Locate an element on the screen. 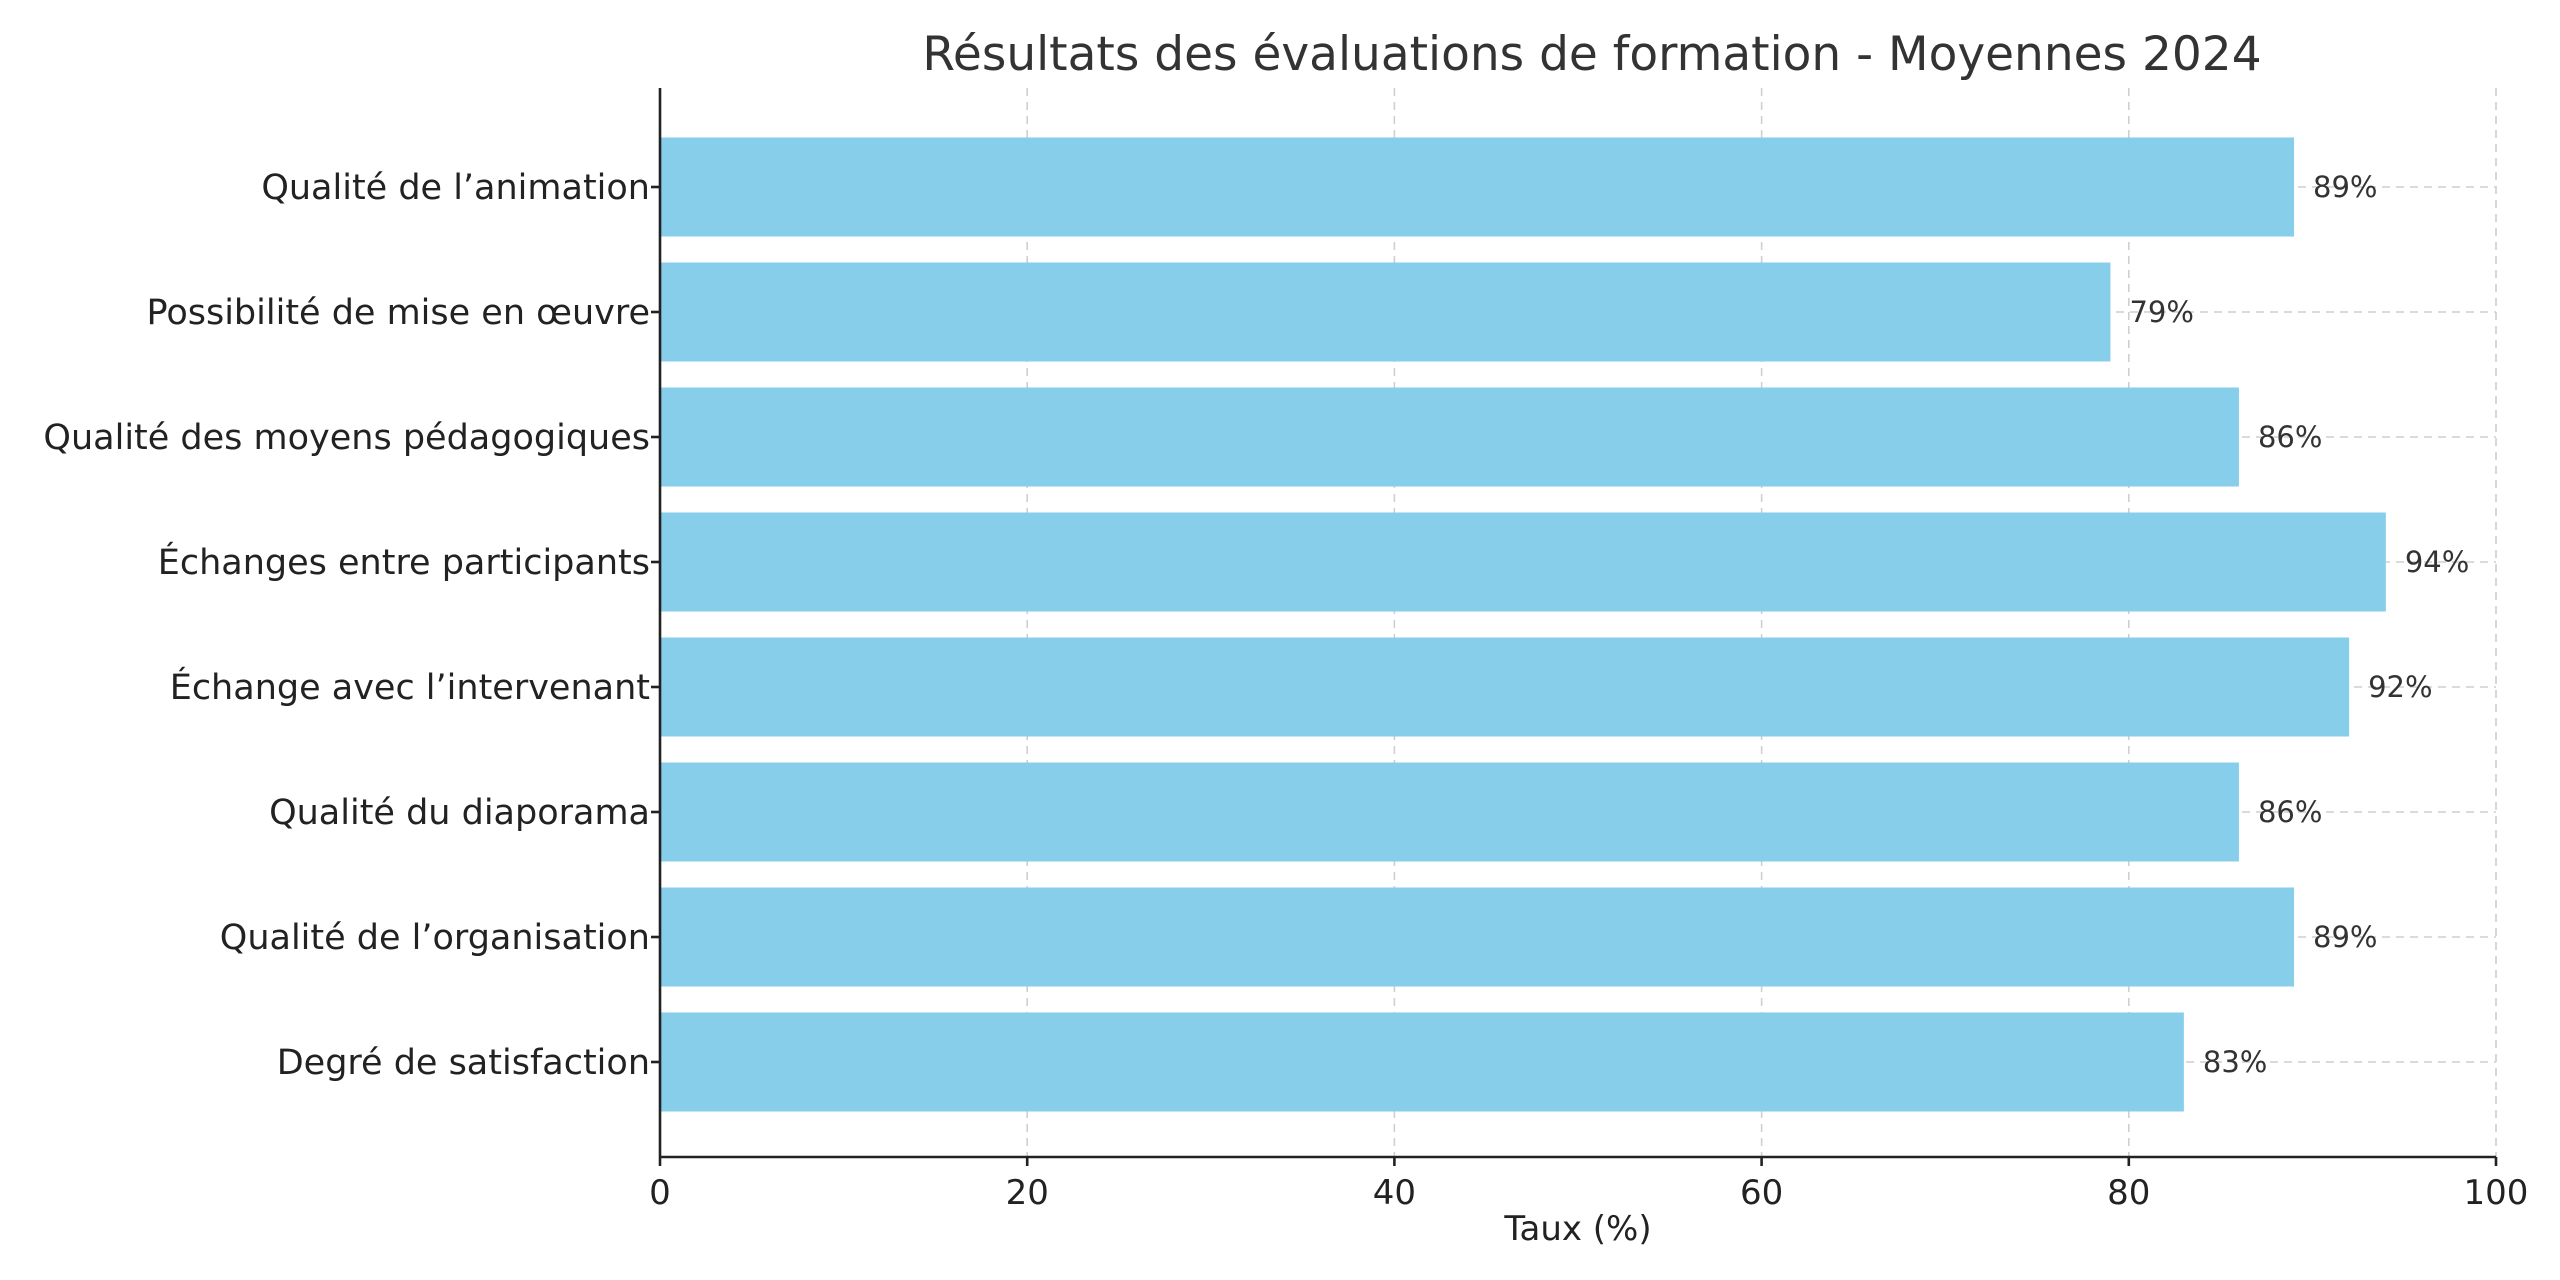 The height and width of the screenshot is (1280, 2560). category-label: Degré de satisfaction is located at coordinates (463, 1063).